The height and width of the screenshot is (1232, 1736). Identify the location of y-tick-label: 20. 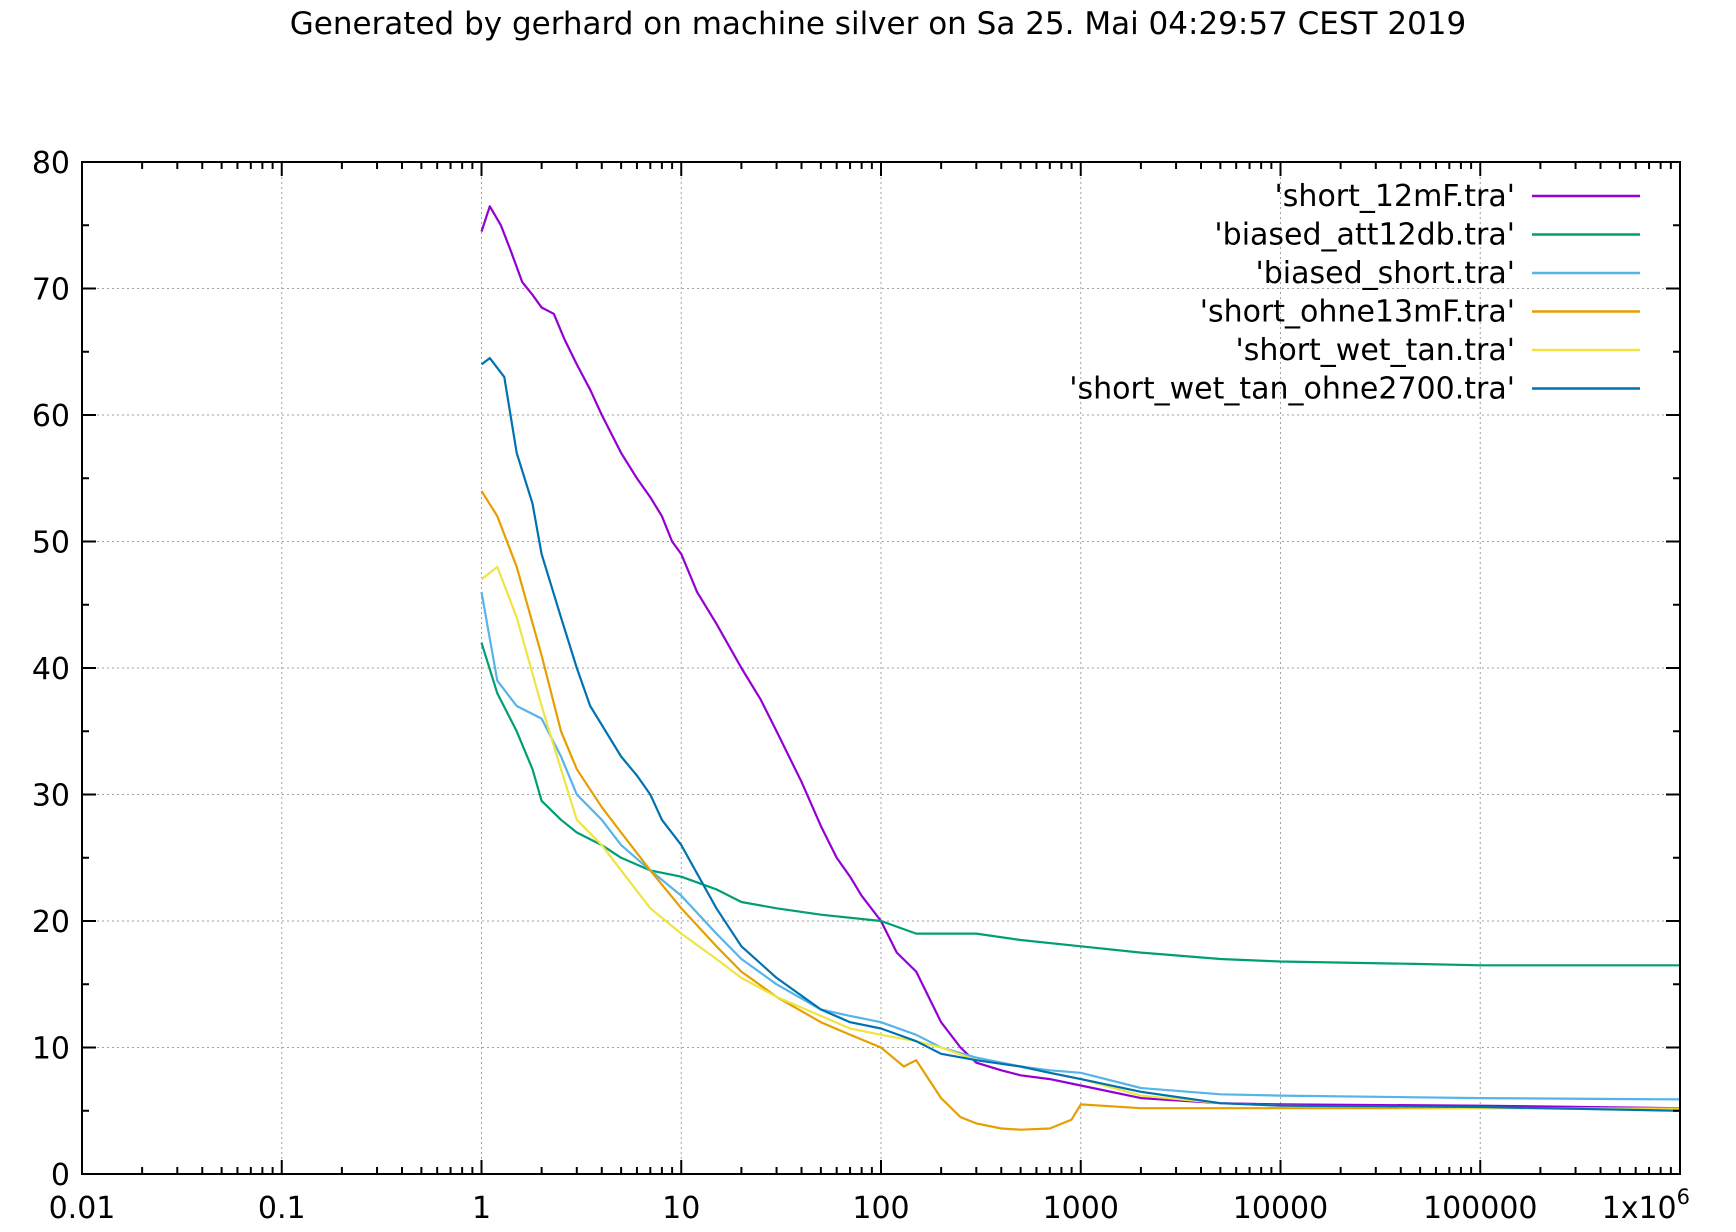
(51, 922).